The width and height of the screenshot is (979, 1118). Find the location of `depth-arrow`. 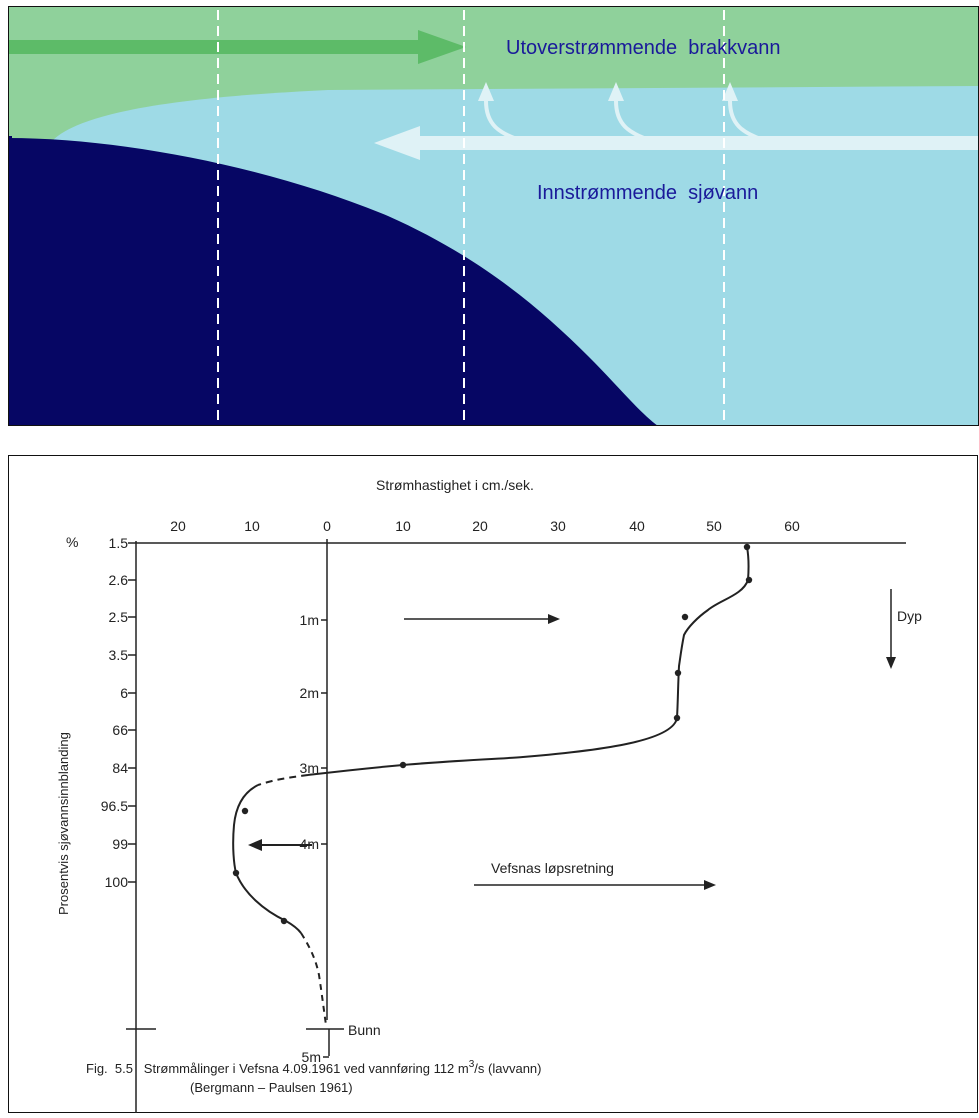

depth-arrow is located at coordinates (891, 629).